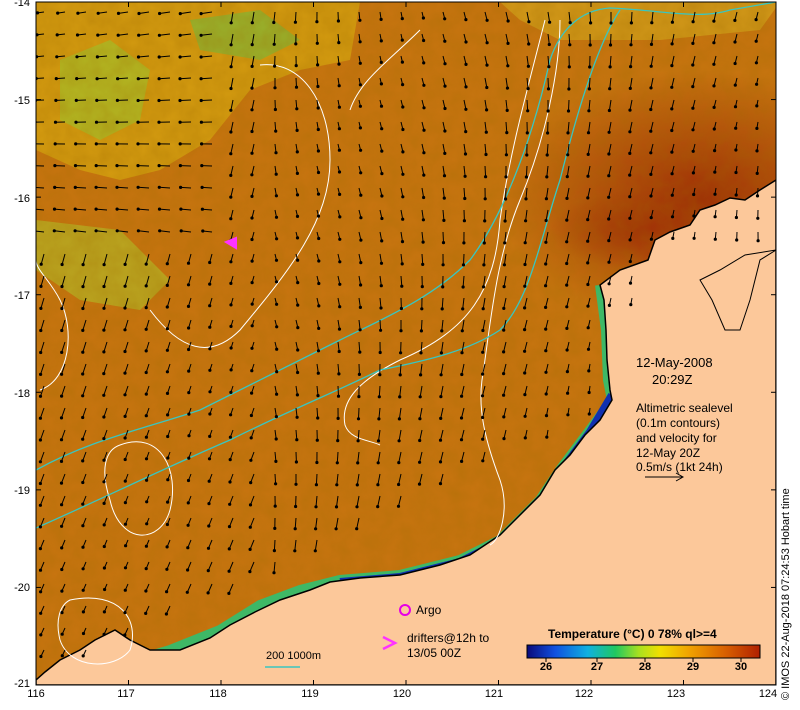 The height and width of the screenshot is (710, 800). What do you see at coordinates (665, 477) in the screenshot?
I see `velocity-scale-arrow` at bounding box center [665, 477].